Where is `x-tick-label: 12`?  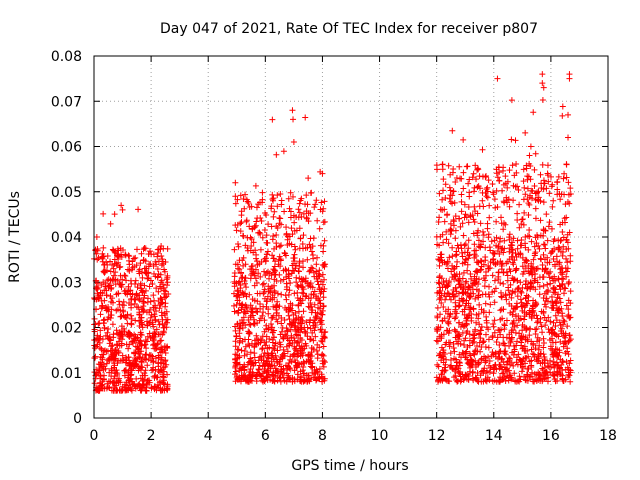
x-tick-label: 12 is located at coordinates (437, 436).